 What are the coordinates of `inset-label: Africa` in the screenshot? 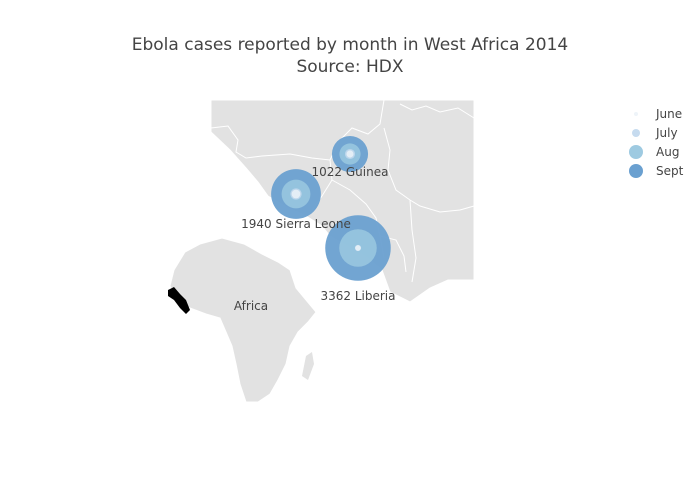 It's located at (251, 306).